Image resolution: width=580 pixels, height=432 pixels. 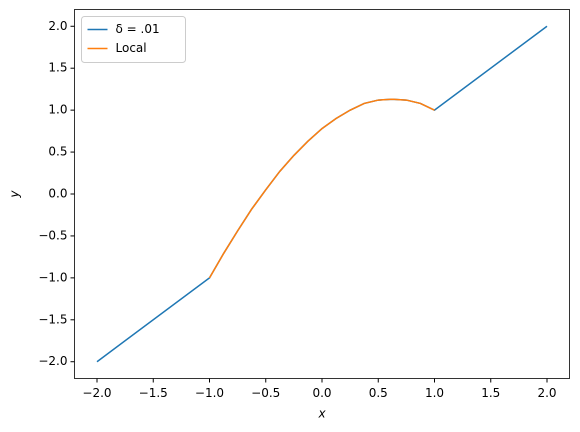 What do you see at coordinates (133, 39) in the screenshot?
I see `legend-box` at bounding box center [133, 39].